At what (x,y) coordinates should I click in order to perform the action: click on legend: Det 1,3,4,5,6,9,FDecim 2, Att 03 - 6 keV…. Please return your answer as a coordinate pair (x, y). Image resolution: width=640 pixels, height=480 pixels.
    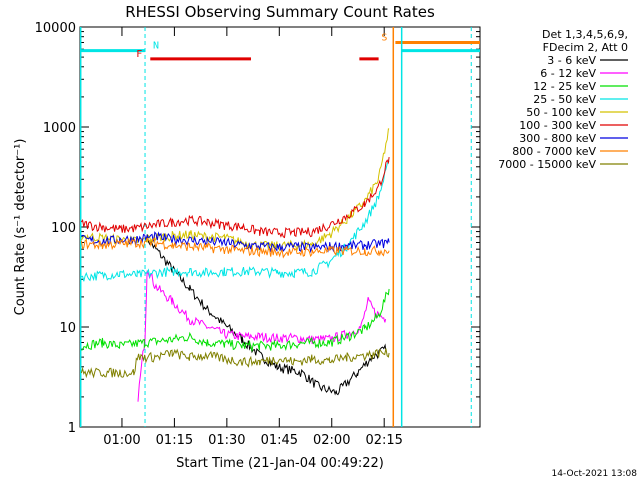
    Looking at the image, I should click on (563, 99).